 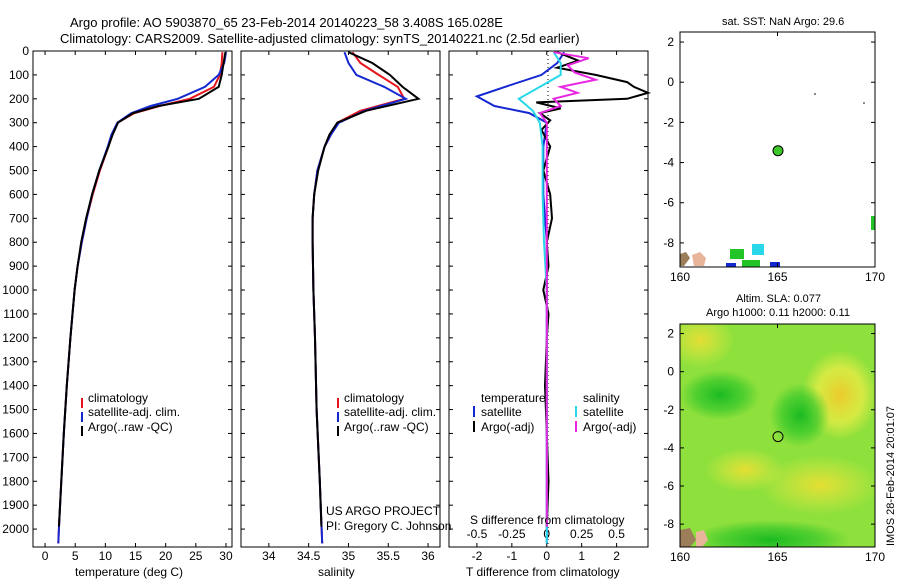 I want to click on y-tick-label: 700, so click(x=19, y=218).